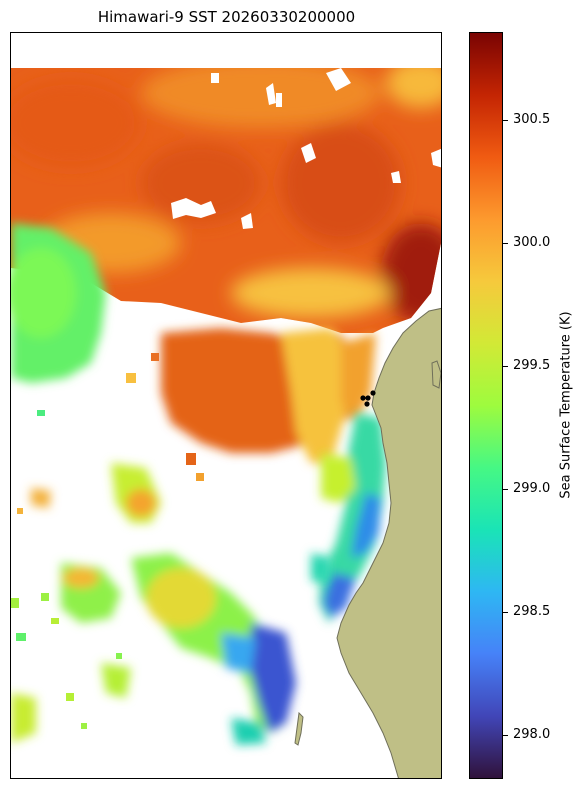 The height and width of the screenshot is (790, 585). Describe the element at coordinates (532, 611) in the screenshot. I see `colorbar-tick-label: 298.5` at that location.